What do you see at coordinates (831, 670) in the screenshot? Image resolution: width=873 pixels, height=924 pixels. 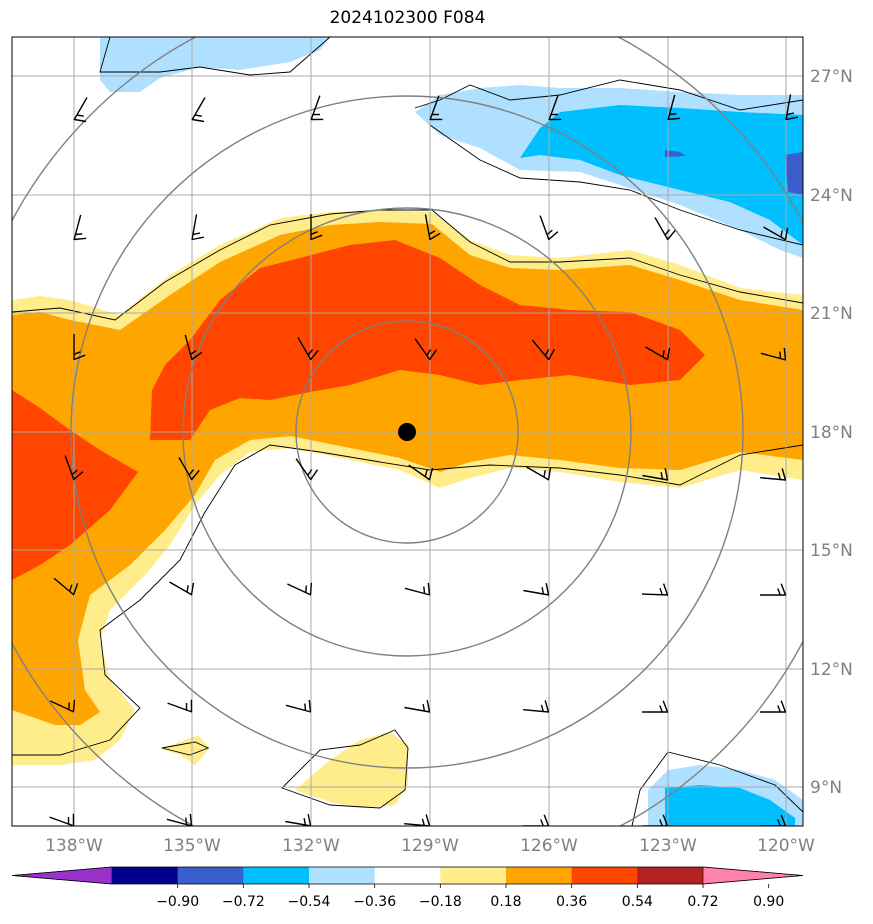 I see `lat-label-12n: 12°N` at bounding box center [831, 670].